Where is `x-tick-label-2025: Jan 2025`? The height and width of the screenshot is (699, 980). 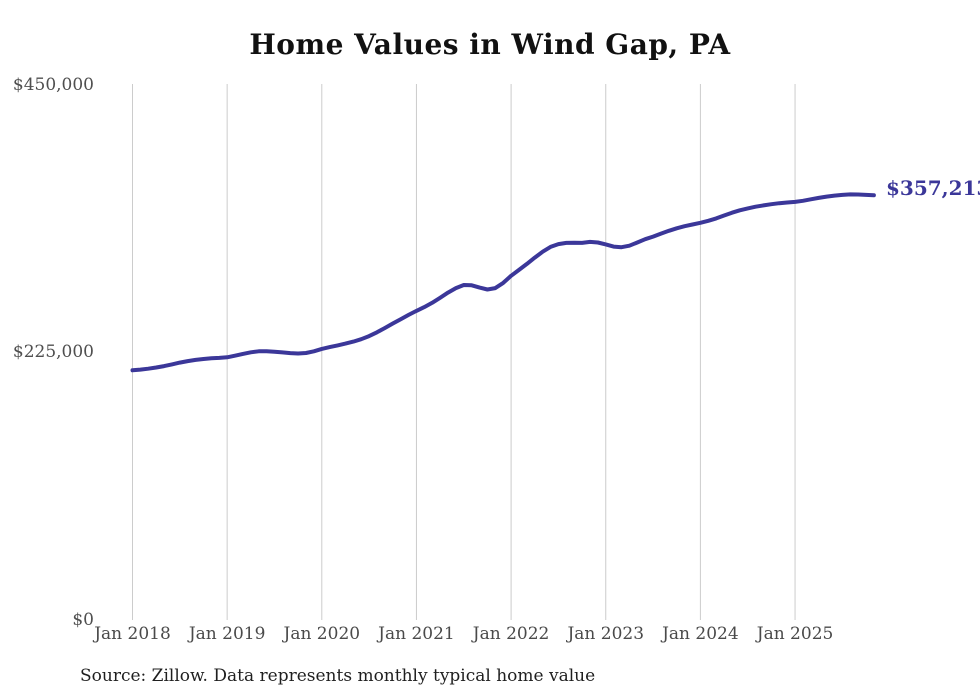 x-tick-label-2025: Jan 2025 is located at coordinates (795, 634).